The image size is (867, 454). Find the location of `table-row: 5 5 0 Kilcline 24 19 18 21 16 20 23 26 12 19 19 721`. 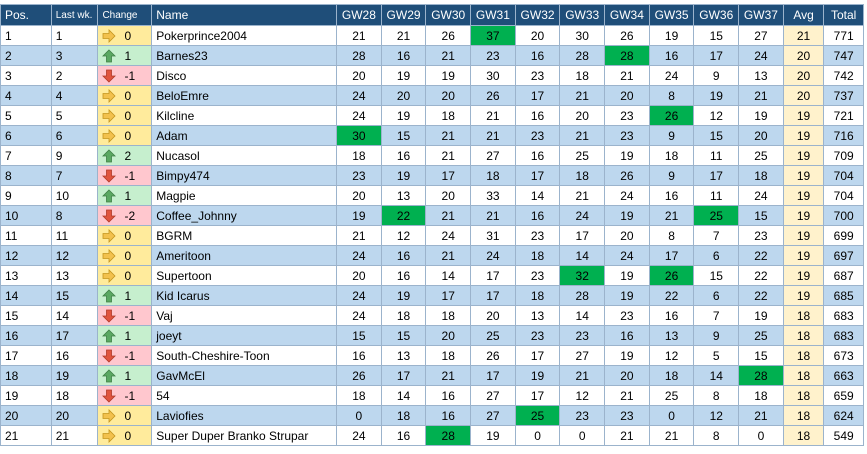

table-row: 5 5 0 Kilcline 24 19 18 21 16 20 23 26 12 19 19 721 is located at coordinates (432, 115).